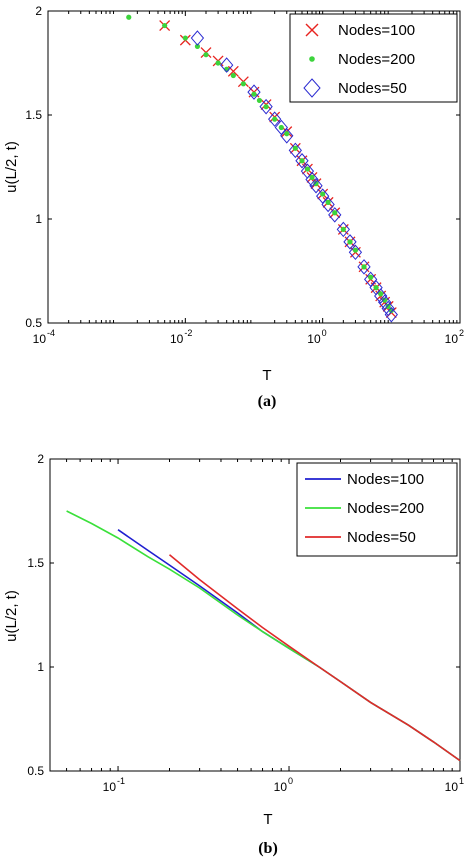  Describe the element at coordinates (312, 59) in the screenshot. I see `legend-swatch-dot` at that location.